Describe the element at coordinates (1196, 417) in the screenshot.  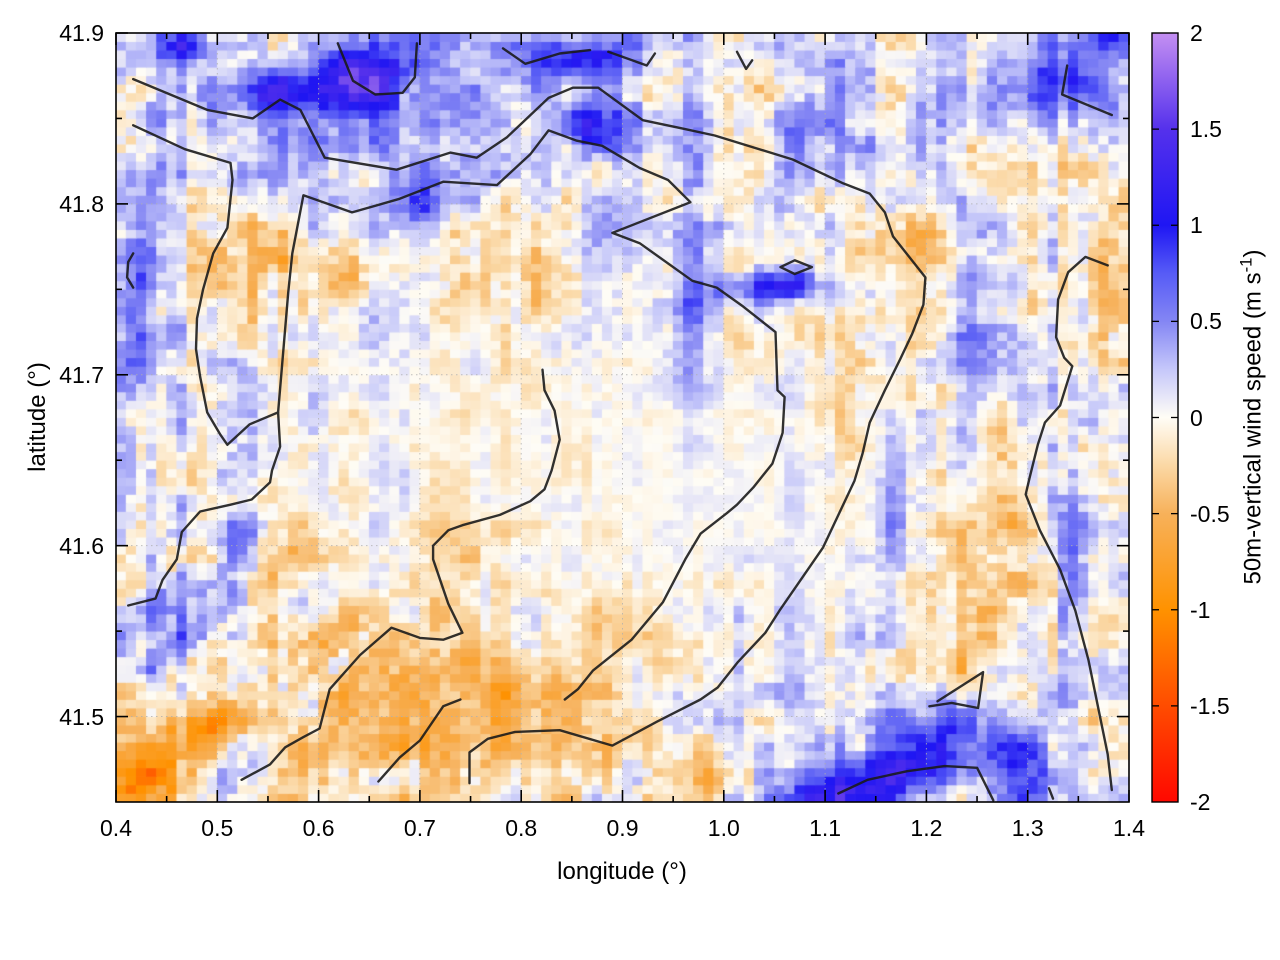
I see `colorbar-tick-label: 0` at that location.